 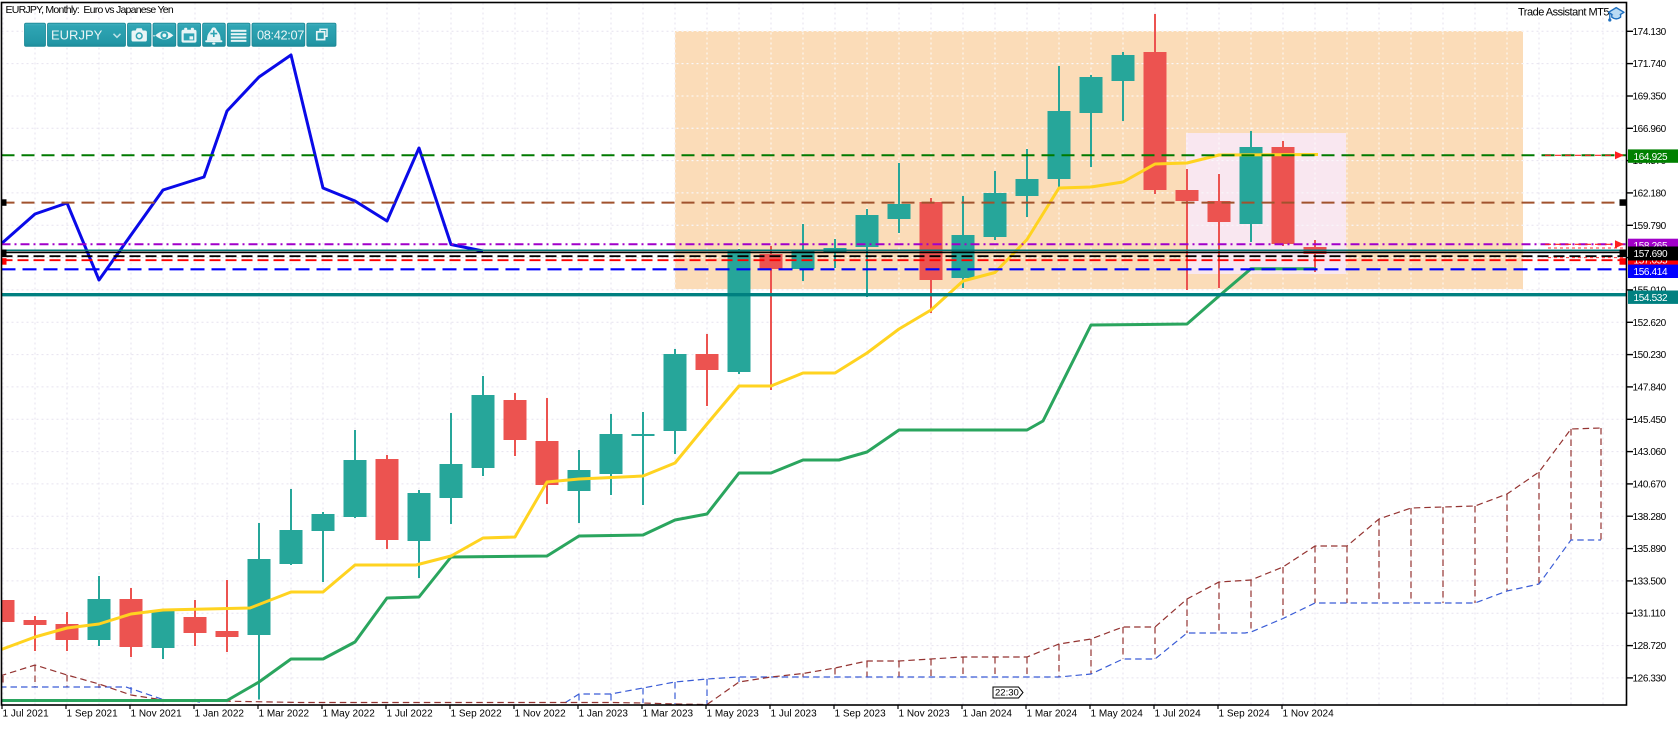 I want to click on svg-text: 138.280, so click(x=1650, y=517).